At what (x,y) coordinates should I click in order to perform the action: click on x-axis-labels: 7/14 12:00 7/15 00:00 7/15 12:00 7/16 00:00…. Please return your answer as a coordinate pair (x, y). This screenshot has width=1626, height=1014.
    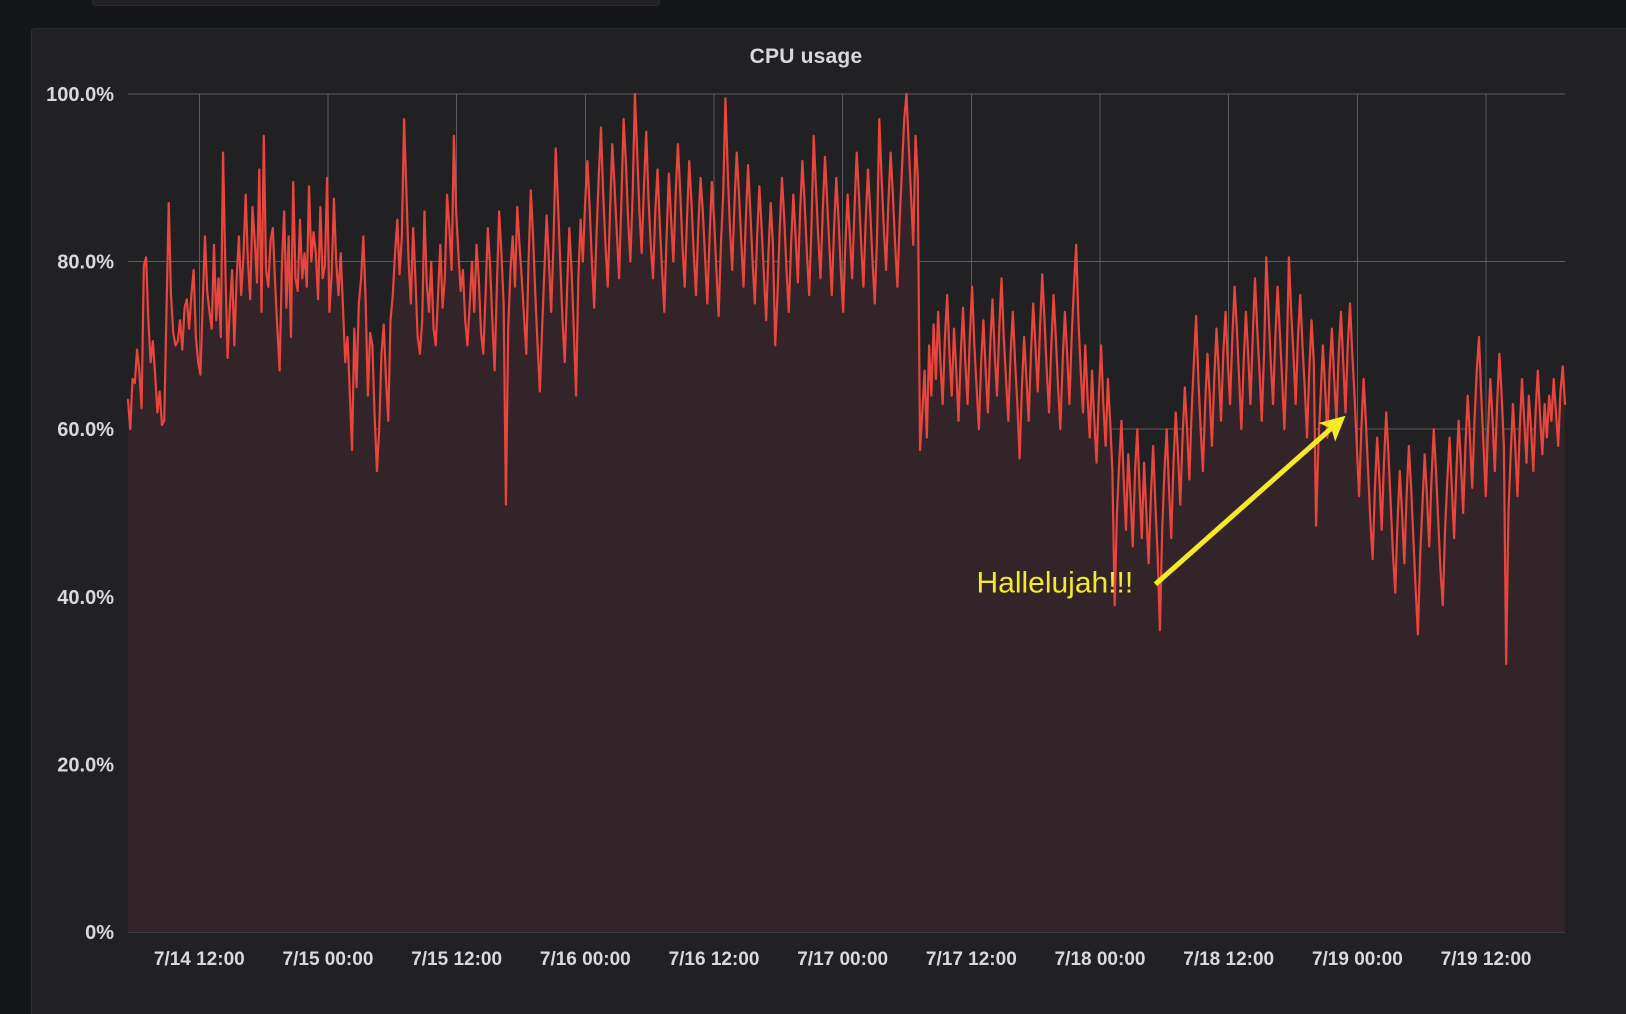
    Looking at the image, I should click on (843, 959).